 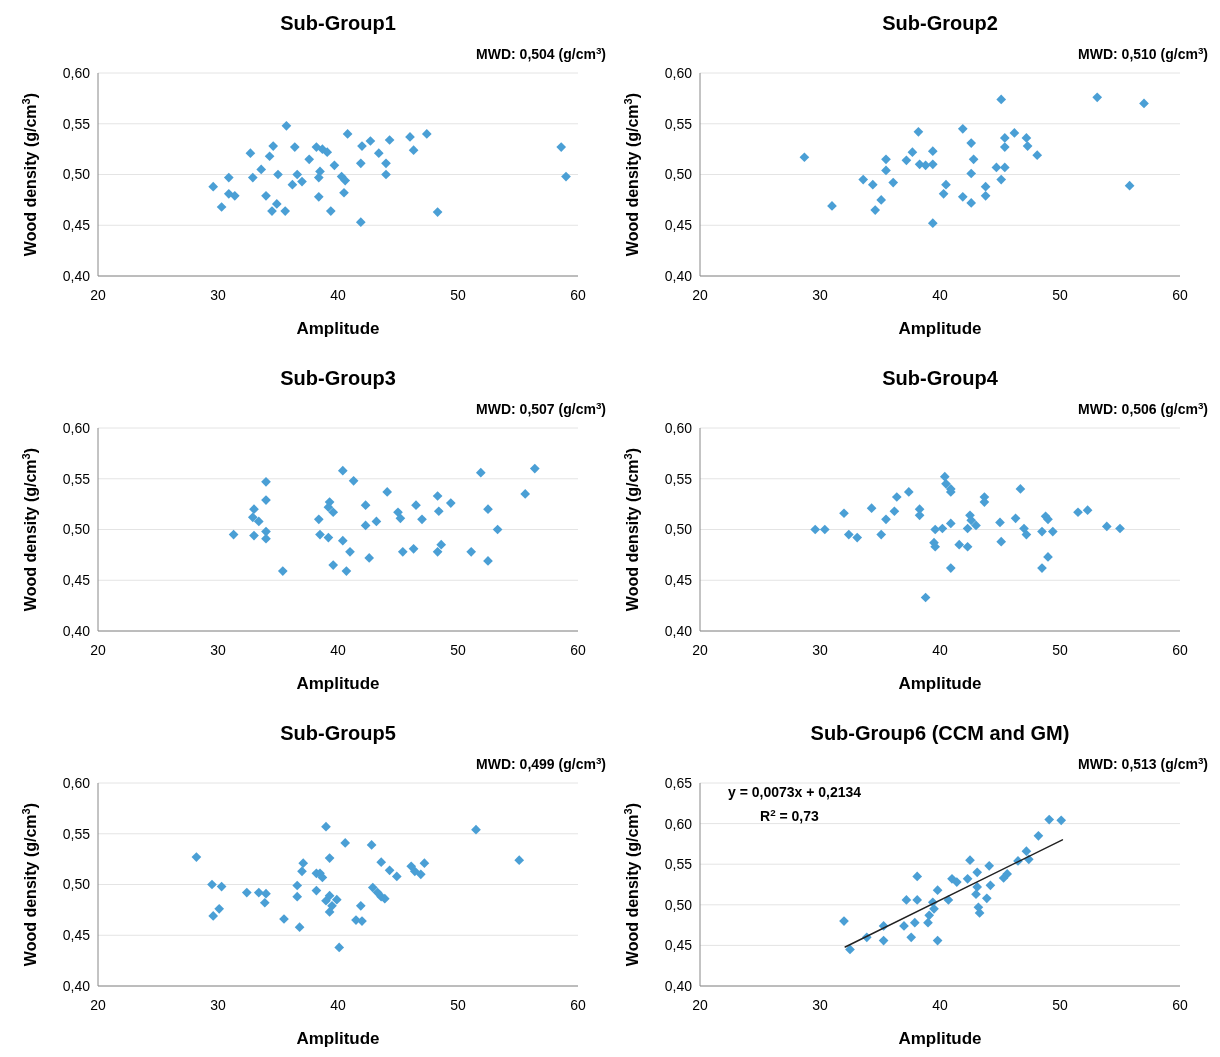 I want to click on annotation: R$^{2}$ = 0,73, so click(x=789, y=815).